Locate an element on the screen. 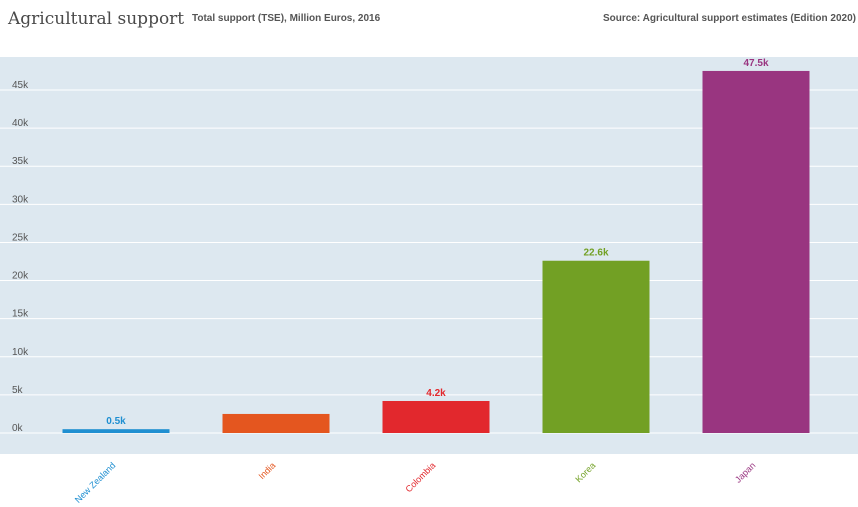  x-tick-label: Japan is located at coordinates (745, 472).